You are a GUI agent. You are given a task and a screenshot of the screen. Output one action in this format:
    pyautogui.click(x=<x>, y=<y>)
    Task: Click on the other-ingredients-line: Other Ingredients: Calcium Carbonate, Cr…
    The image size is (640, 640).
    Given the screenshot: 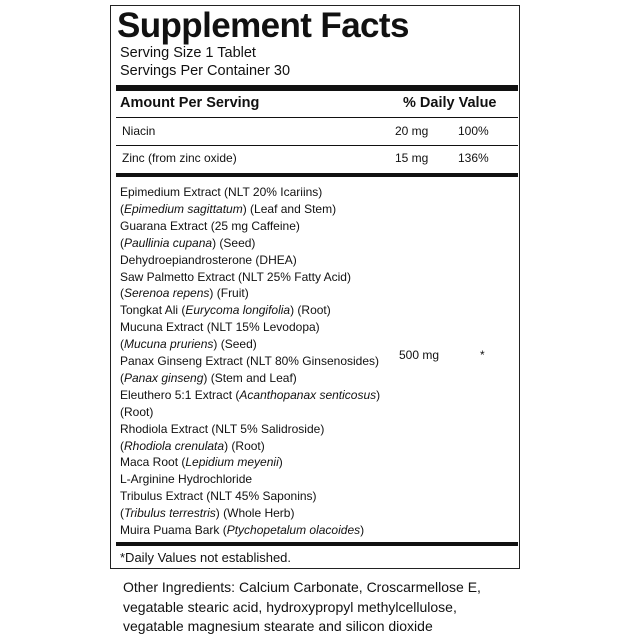 What is the action you would take?
    pyautogui.click(x=302, y=587)
    